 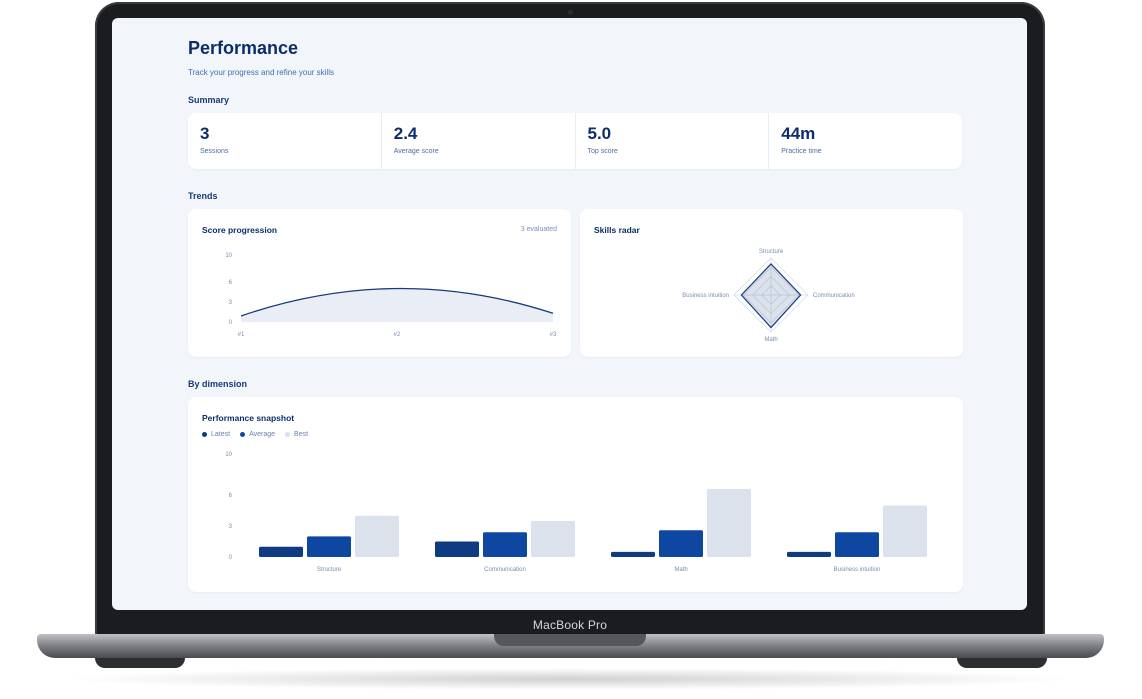 What do you see at coordinates (397, 335) in the screenshot?
I see `x-tick-label: #2` at bounding box center [397, 335].